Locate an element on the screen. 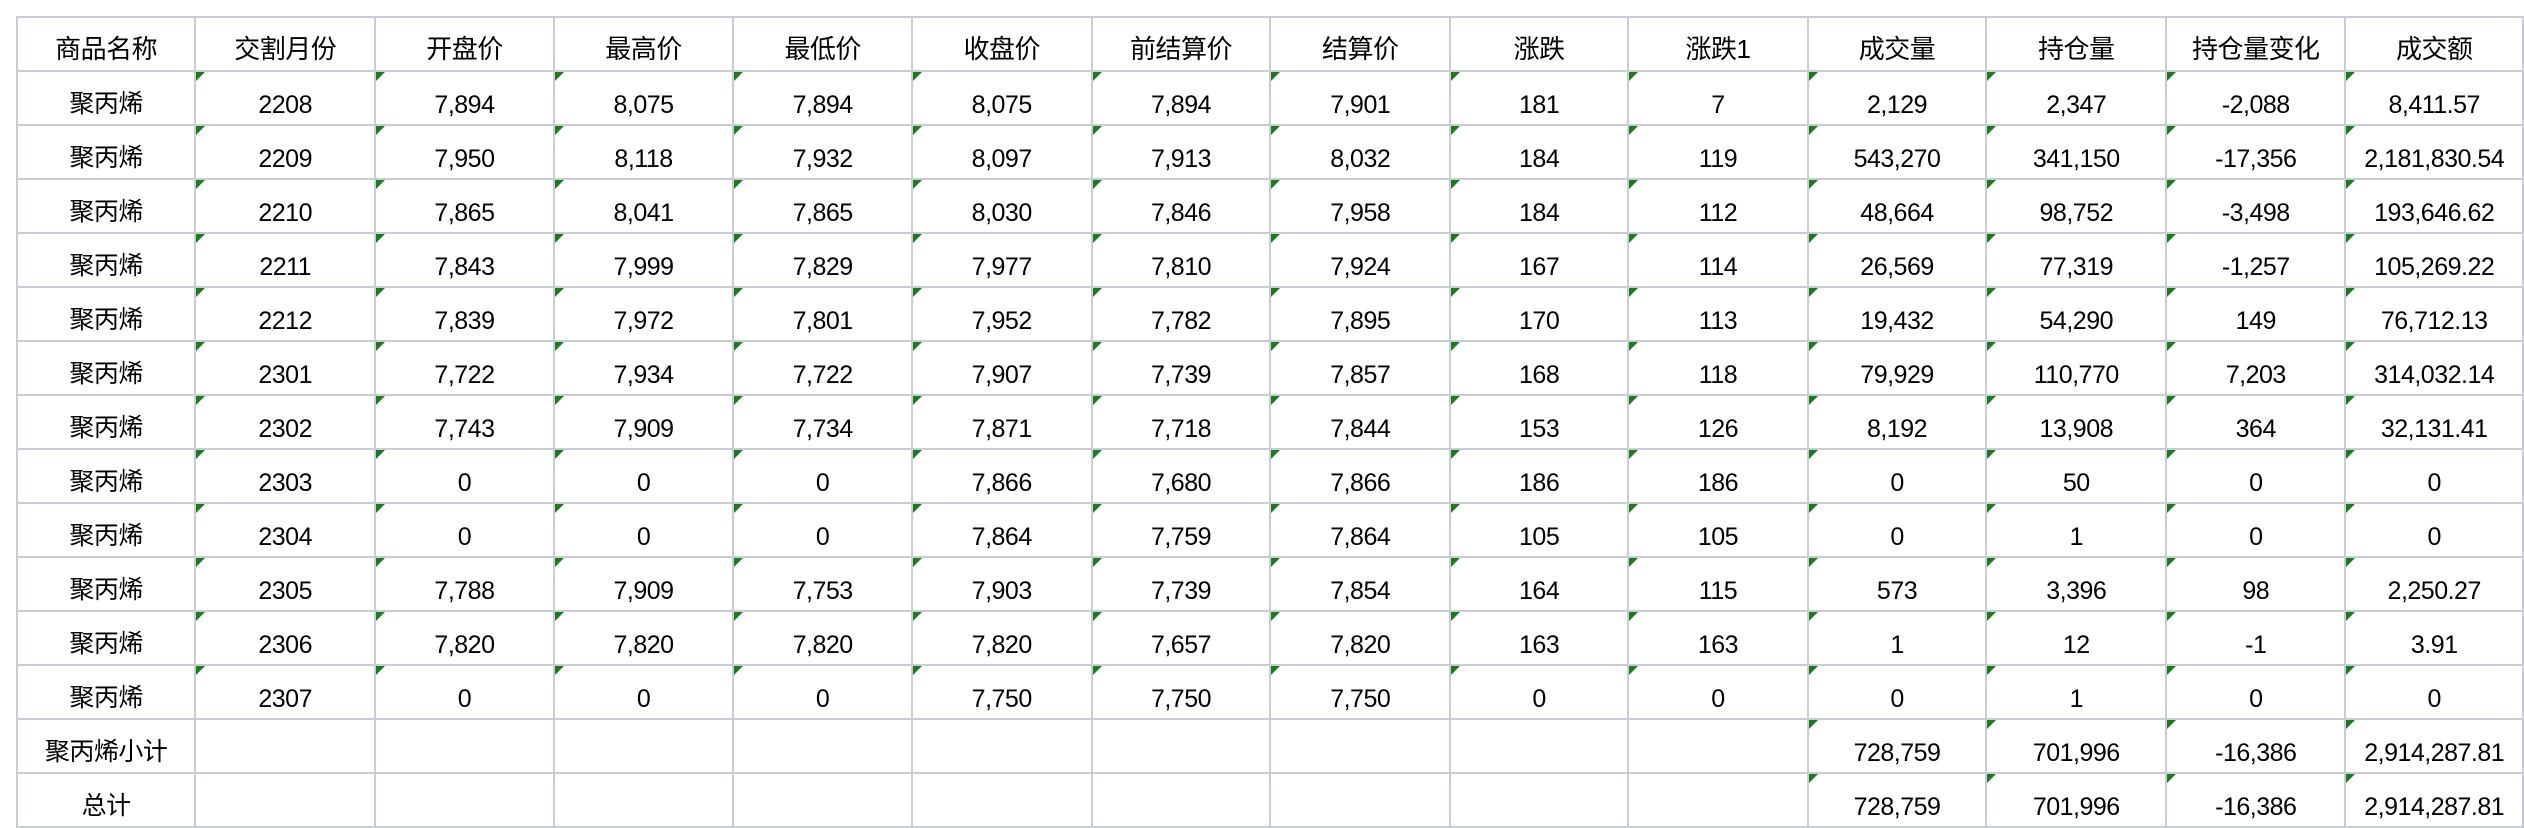  table-cell: 573 is located at coordinates (1897, 584).